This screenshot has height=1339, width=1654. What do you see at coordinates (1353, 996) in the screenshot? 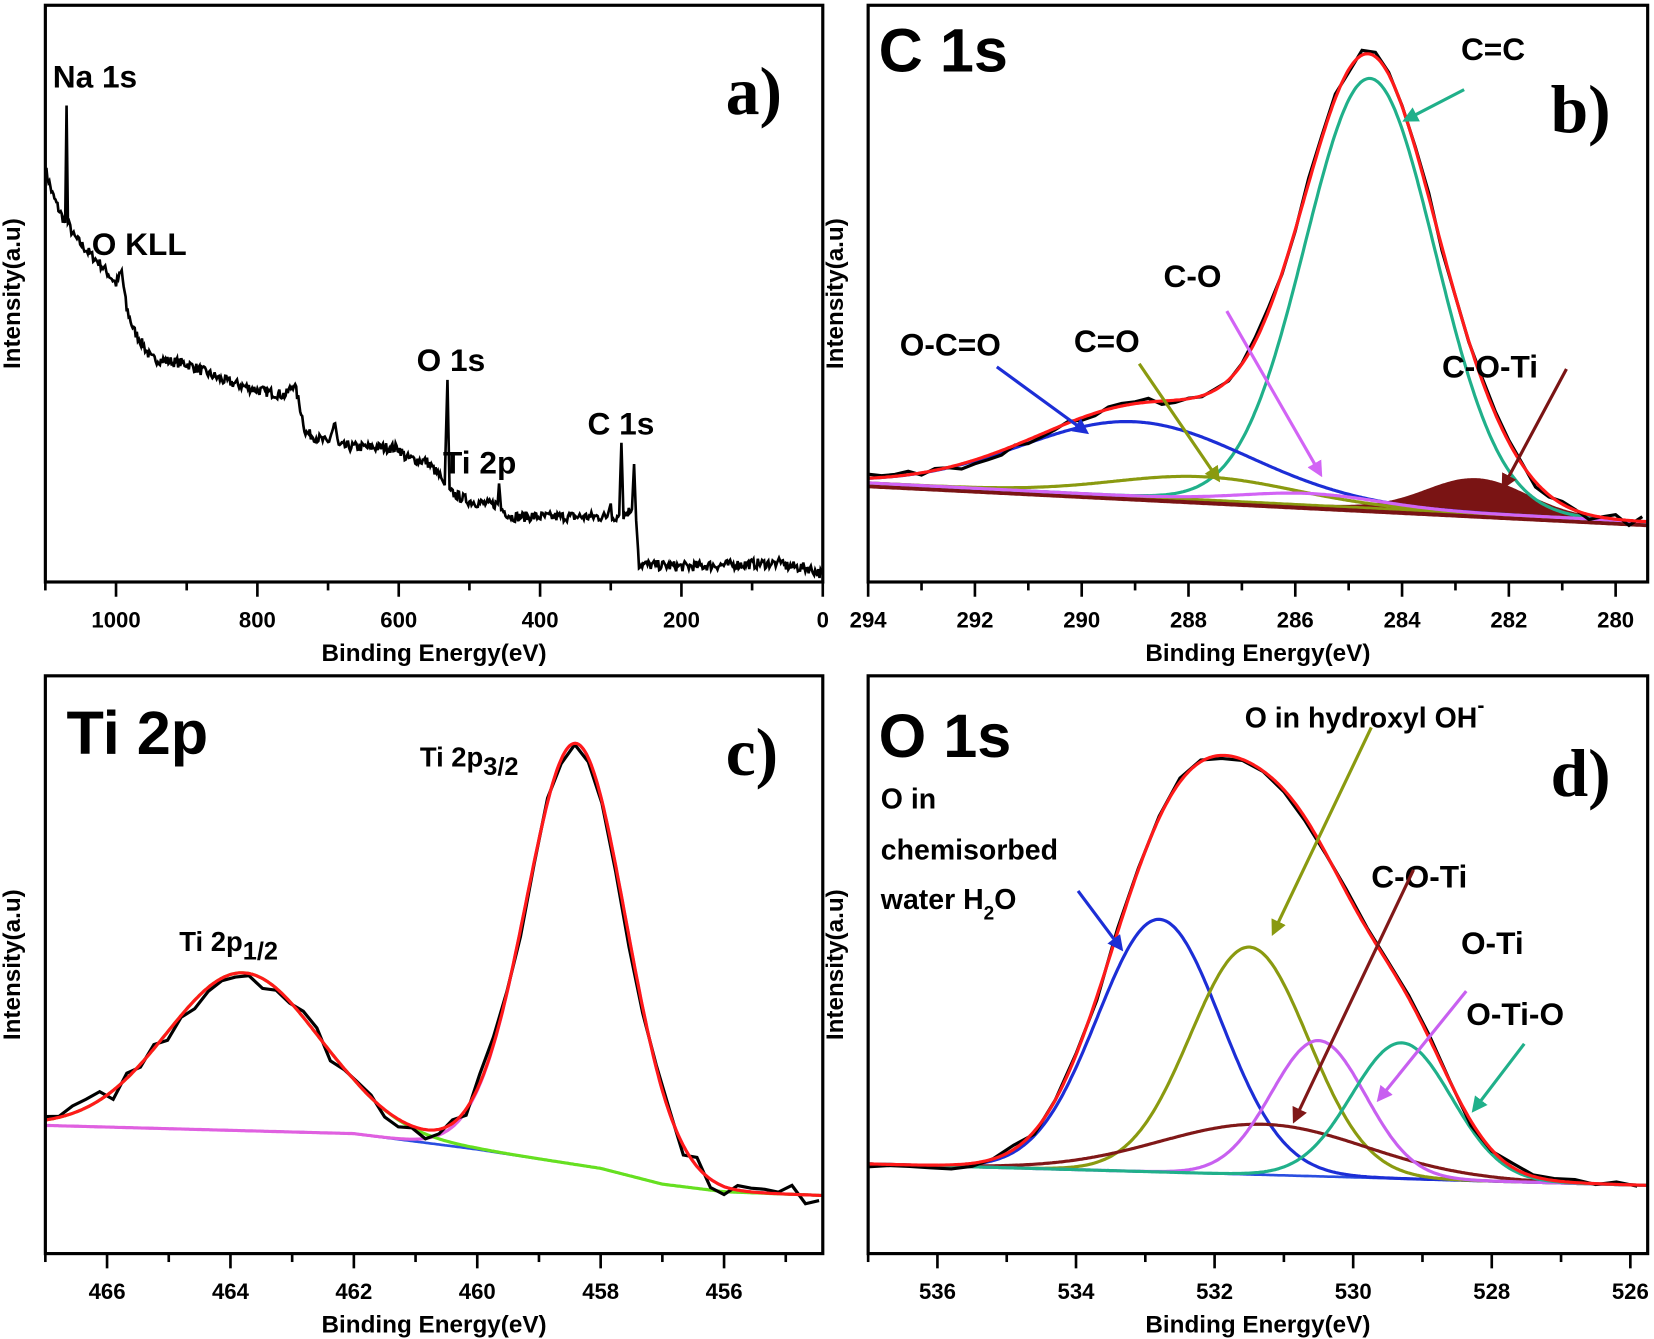
I see `arrow-c-o-ti-d` at bounding box center [1353, 996].